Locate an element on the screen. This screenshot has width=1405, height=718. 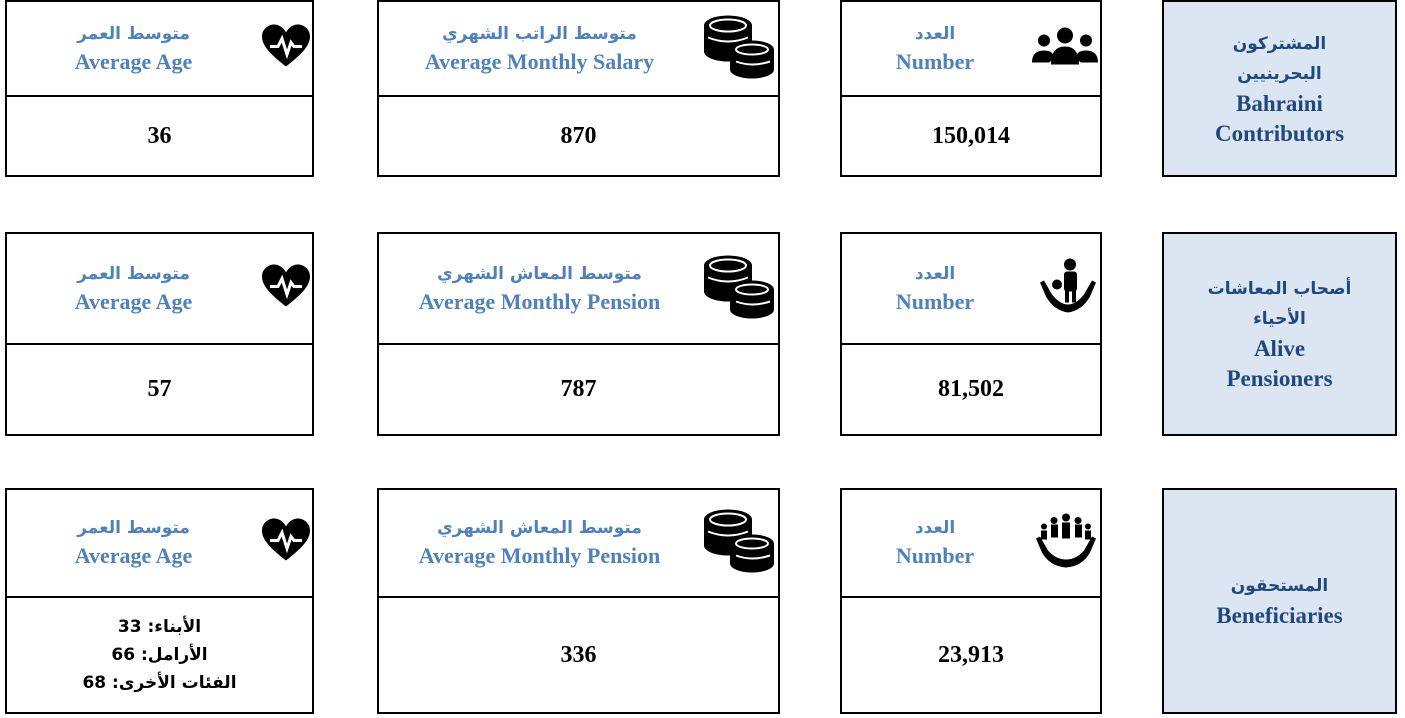
card-value: 81,502 is located at coordinates (971, 389).